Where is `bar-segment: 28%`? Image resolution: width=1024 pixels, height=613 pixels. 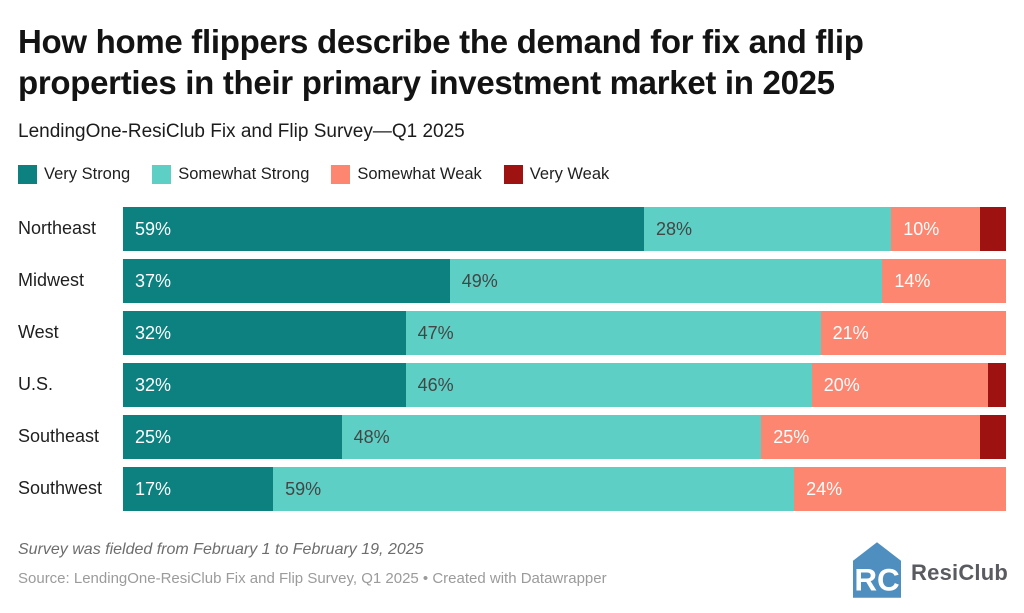 bar-segment: 28% is located at coordinates (767, 228).